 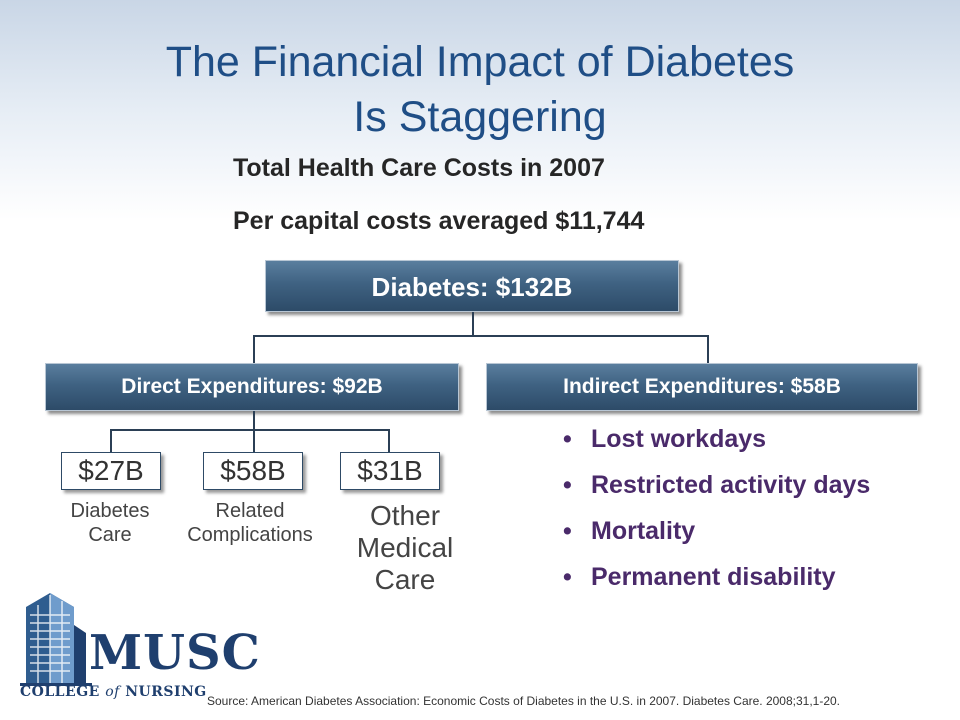 What do you see at coordinates (419, 168) in the screenshot?
I see `subtitle: Total Health Care Costs in 2007` at bounding box center [419, 168].